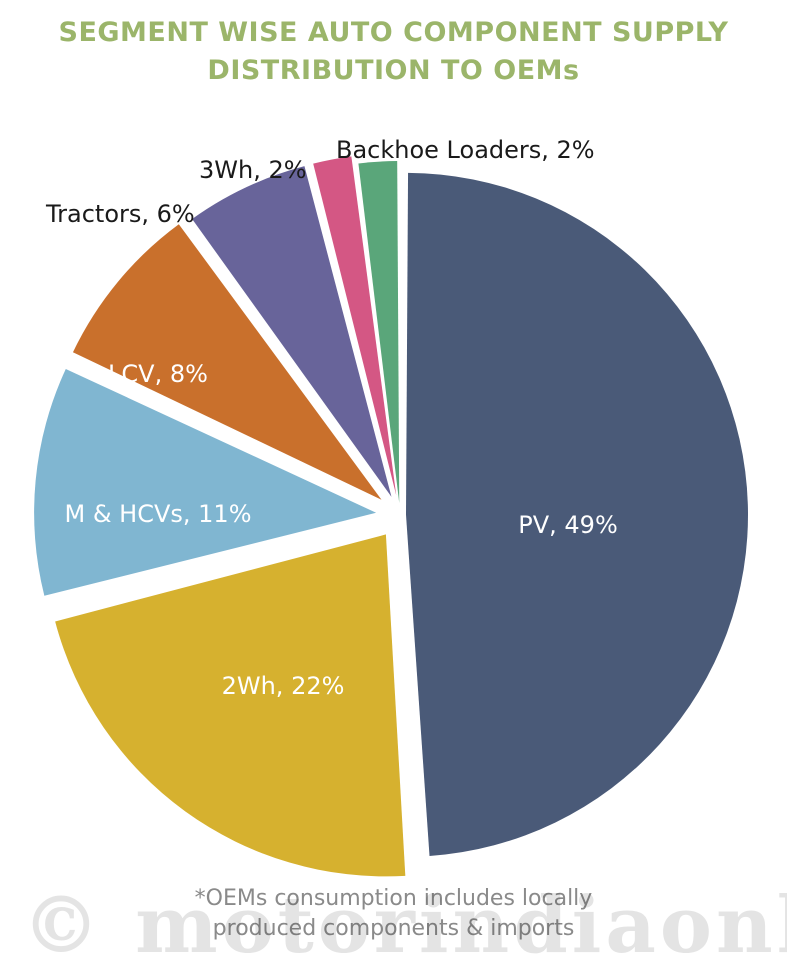  Describe the element at coordinates (158, 374) in the screenshot. I see `slice-label-lcv: LCV, 8%` at that location.